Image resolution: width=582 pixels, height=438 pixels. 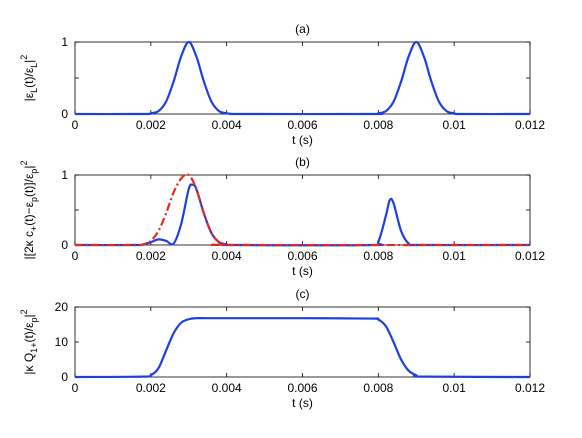 I want to click on y-axis-label: |εL(t)/εL|2, so click(x=29, y=78).